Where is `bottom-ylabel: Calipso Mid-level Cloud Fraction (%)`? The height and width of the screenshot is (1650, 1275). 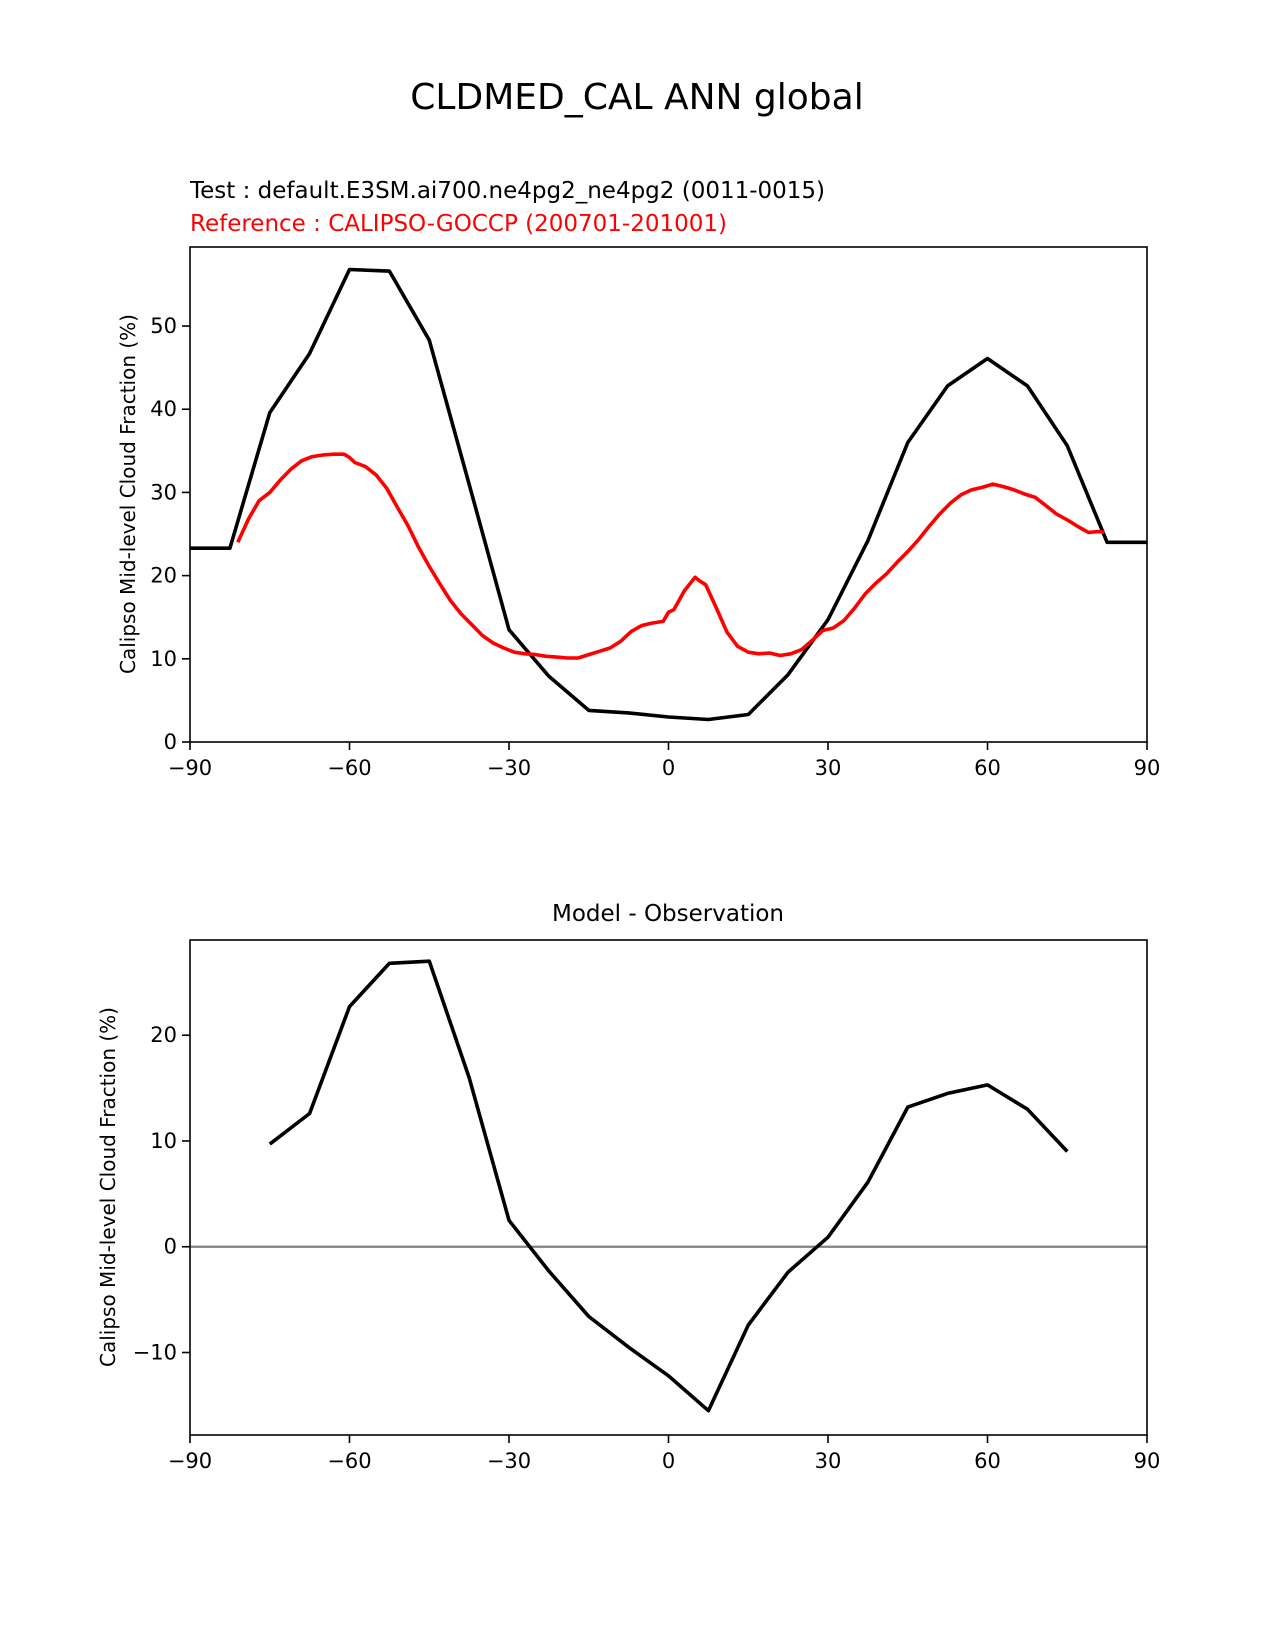
bottom-ylabel: Calipso Mid-level Cloud Fraction (%) is located at coordinates (108, 1187).